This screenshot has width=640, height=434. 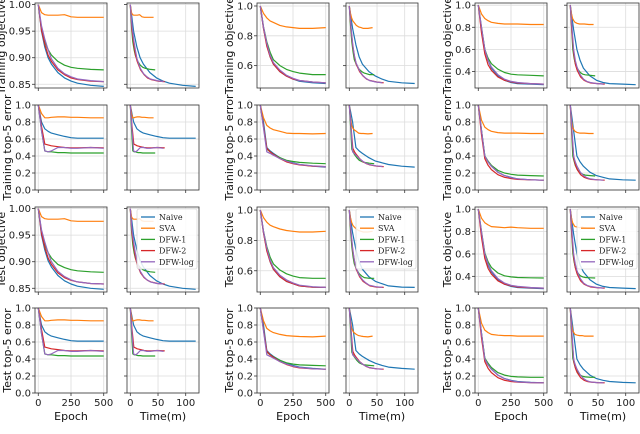 What do you see at coordinates (20, 85) in the screenshot?
I see `y-tick-label: 0.85` at bounding box center [20, 85].